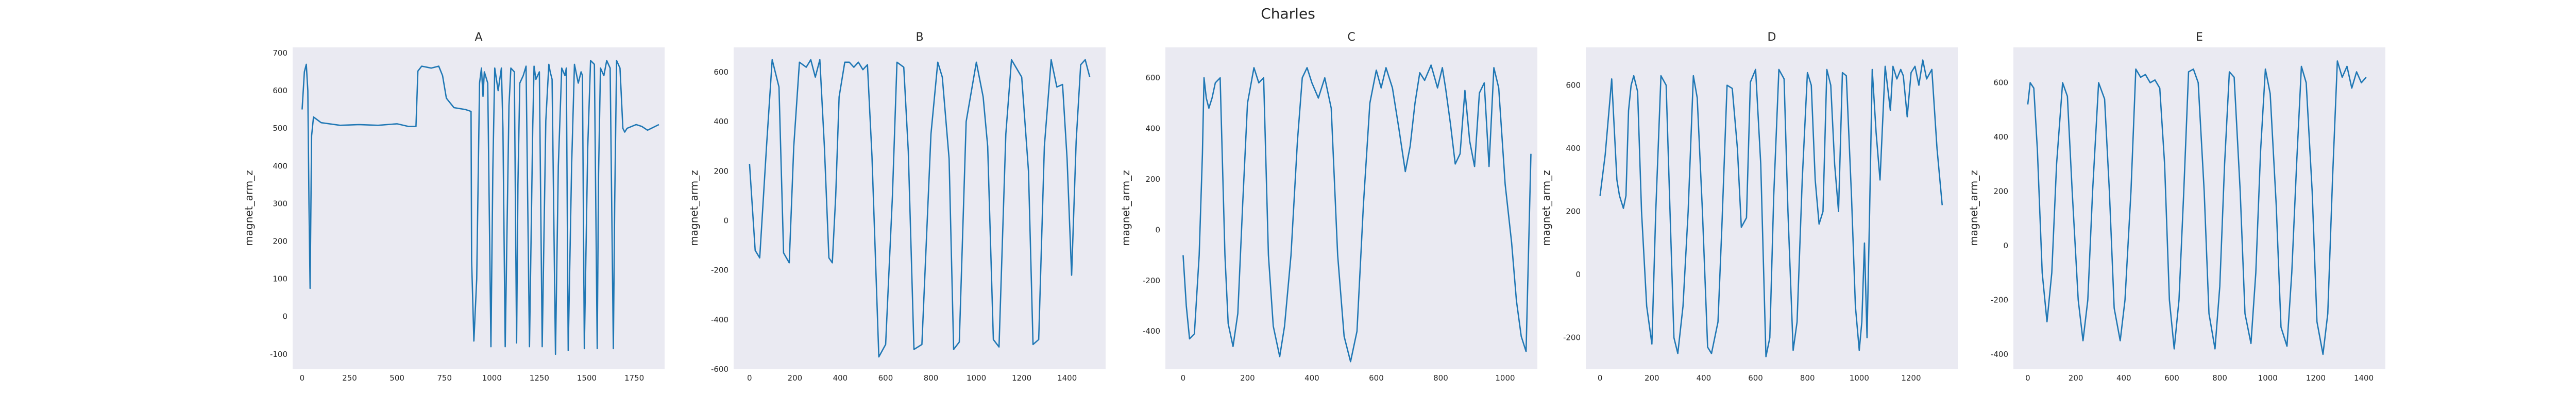  I want to click on panel-title: C, so click(1351, 37).